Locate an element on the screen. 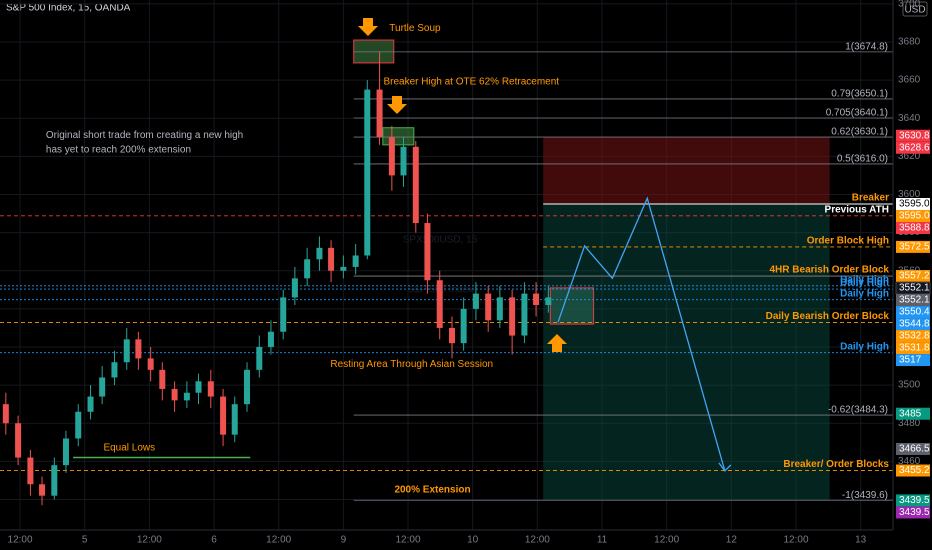 The width and height of the screenshot is (932, 550). price-tag-label: 3572.5 is located at coordinates (914, 247).